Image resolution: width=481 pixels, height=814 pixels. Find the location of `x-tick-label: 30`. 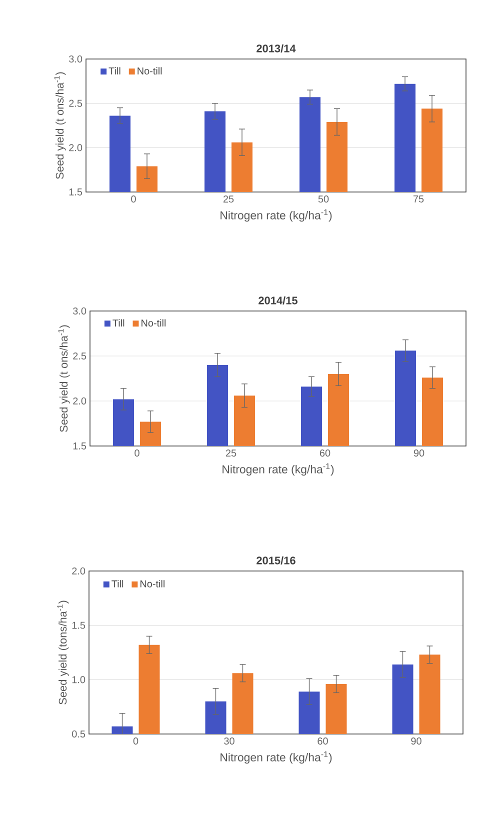

x-tick-label: 30 is located at coordinates (229, 741).